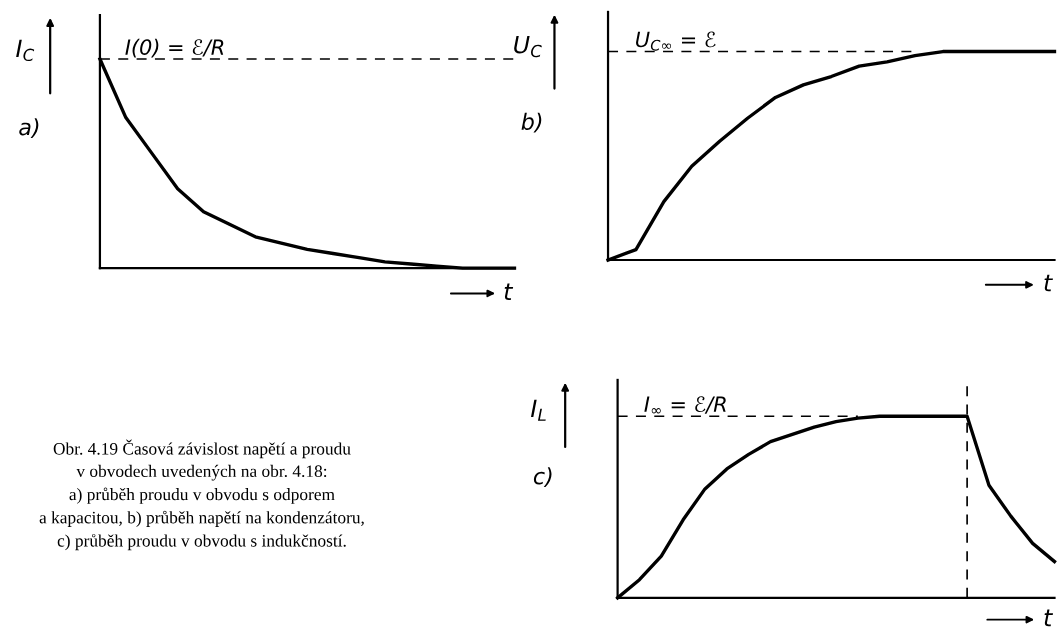 This screenshot has height=628, width=1063. I want to click on text: c), so click(542, 477).